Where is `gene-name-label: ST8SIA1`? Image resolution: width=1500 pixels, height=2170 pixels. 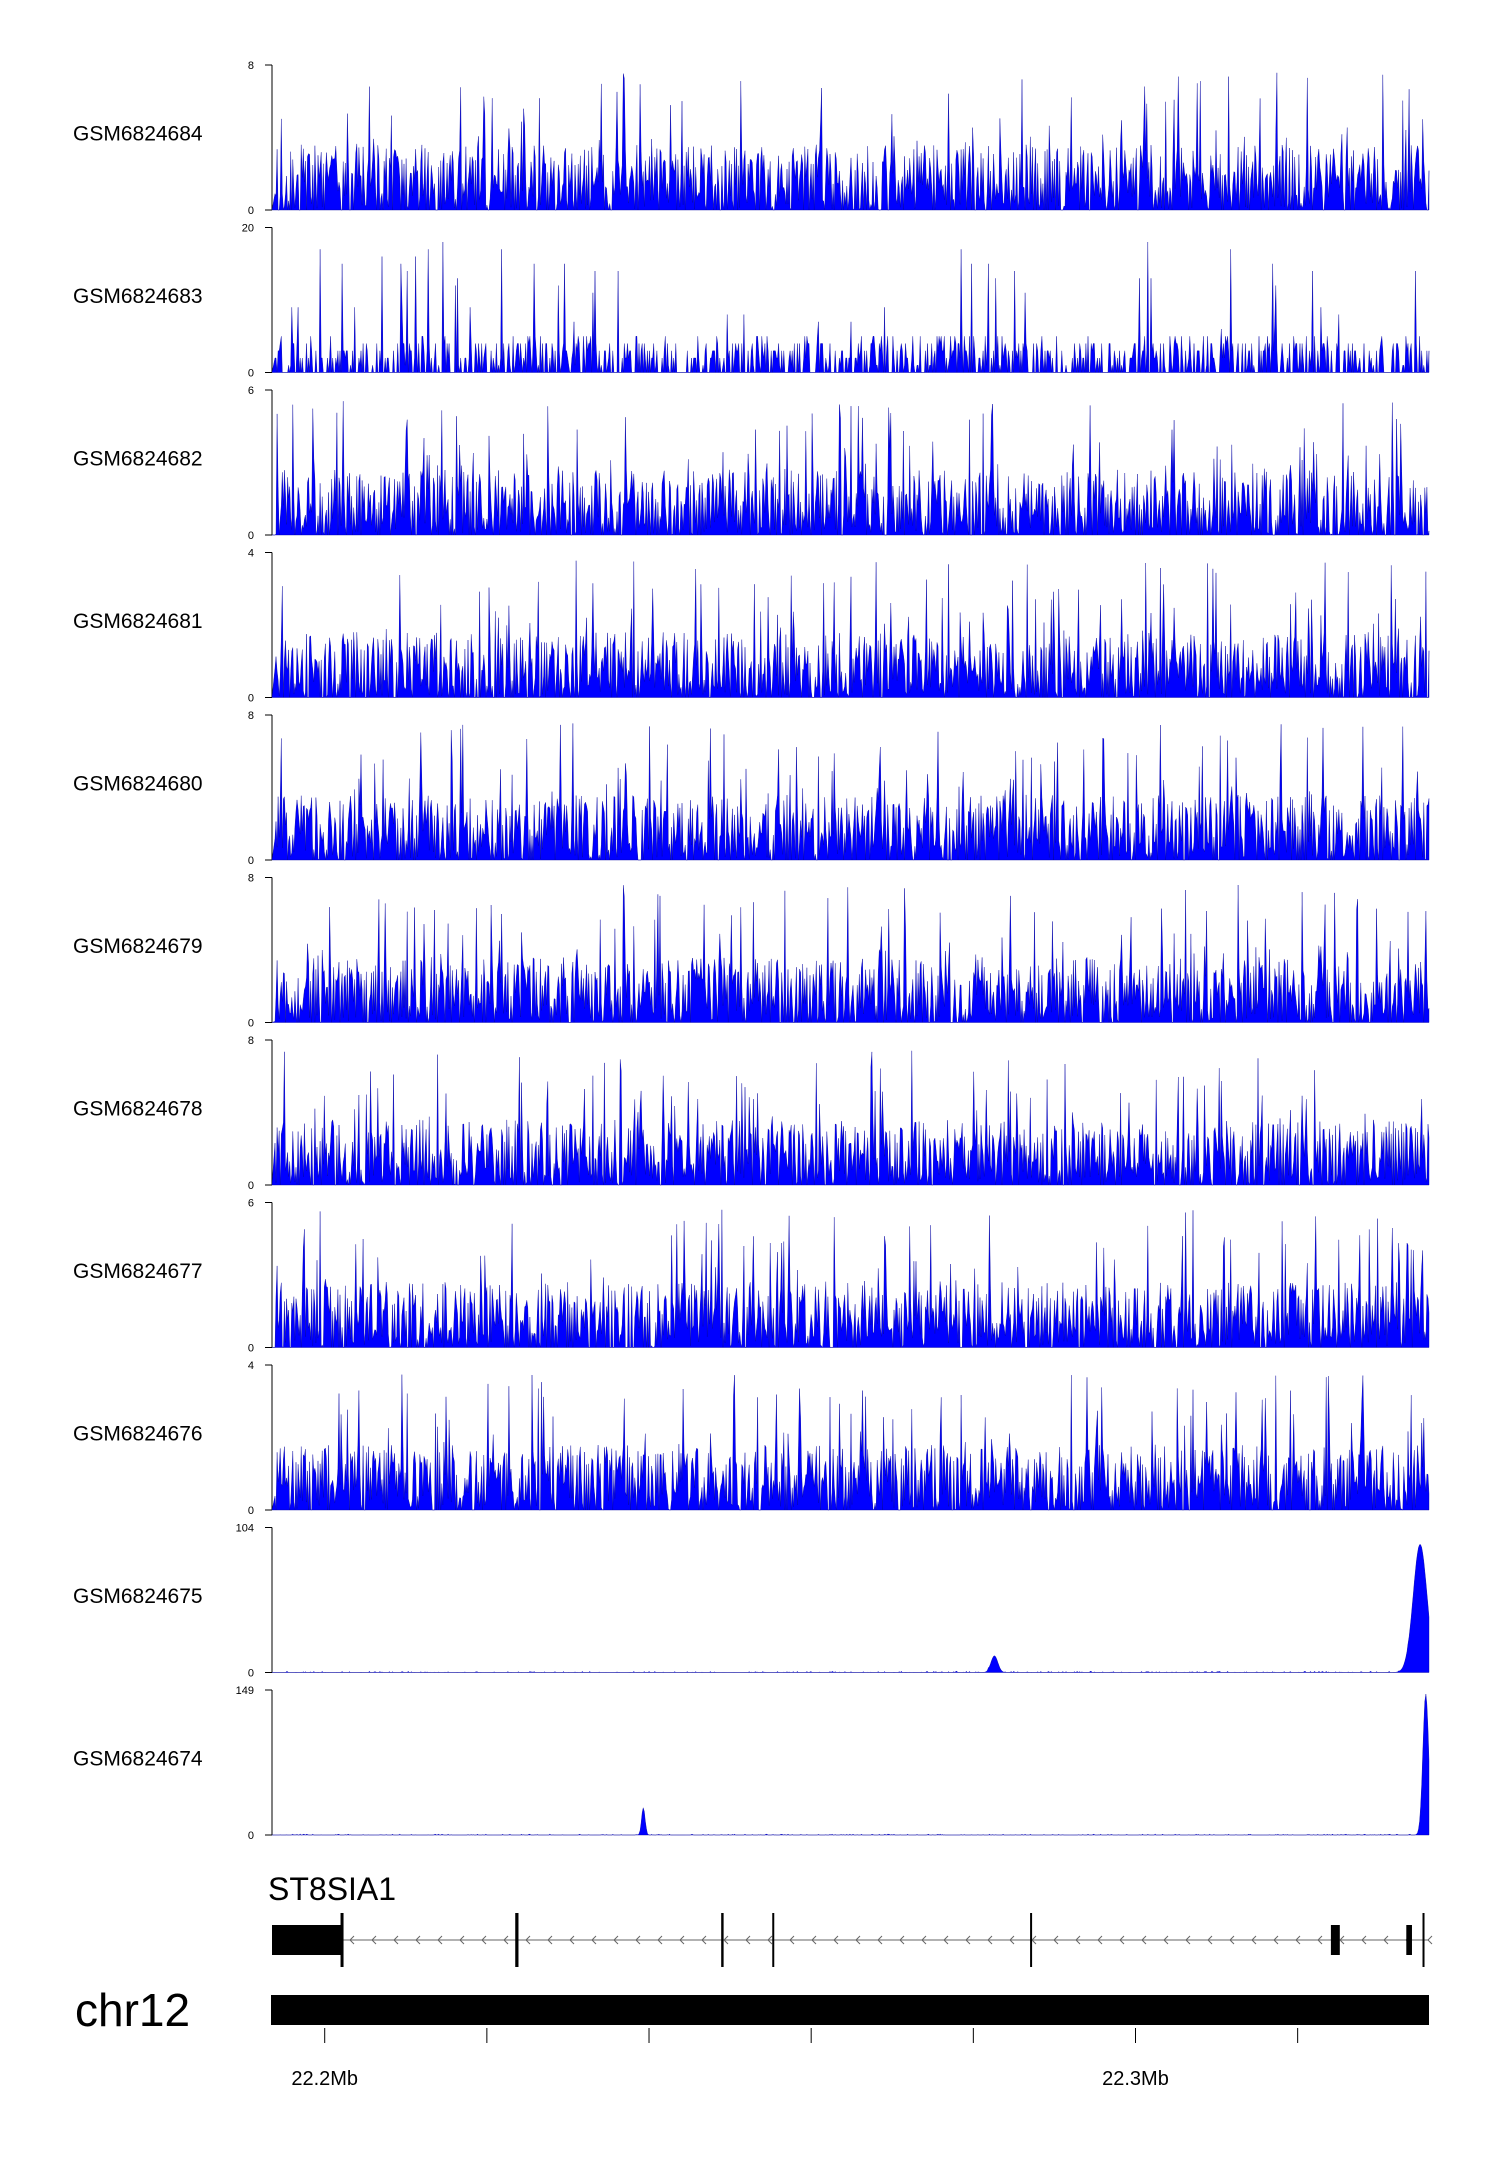
gene-name-label: ST8SIA1 is located at coordinates (332, 1889).